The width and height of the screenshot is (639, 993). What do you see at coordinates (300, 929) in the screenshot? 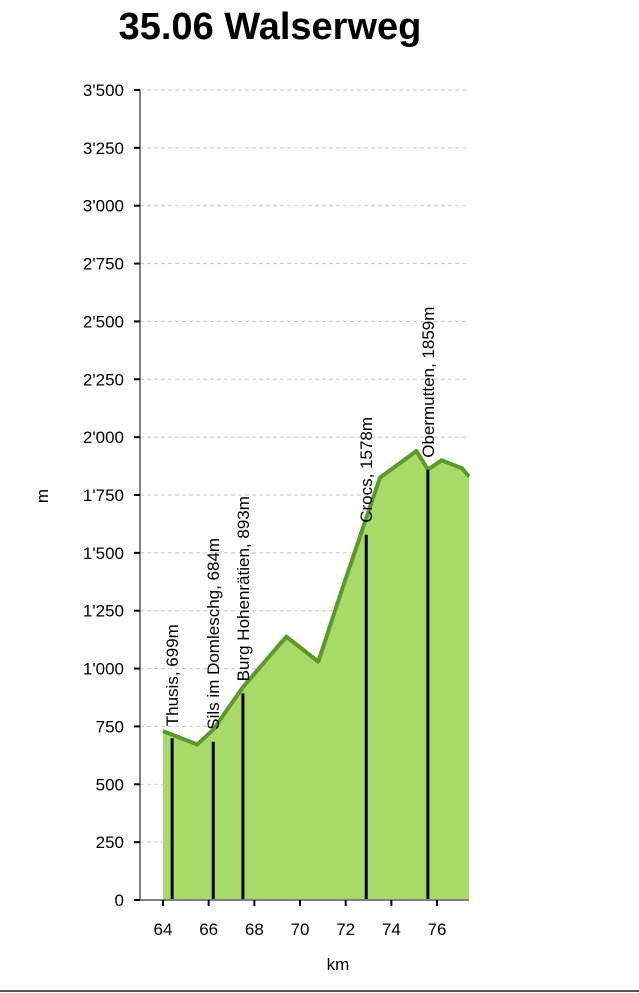
I see `x-tick-label: 70` at bounding box center [300, 929].